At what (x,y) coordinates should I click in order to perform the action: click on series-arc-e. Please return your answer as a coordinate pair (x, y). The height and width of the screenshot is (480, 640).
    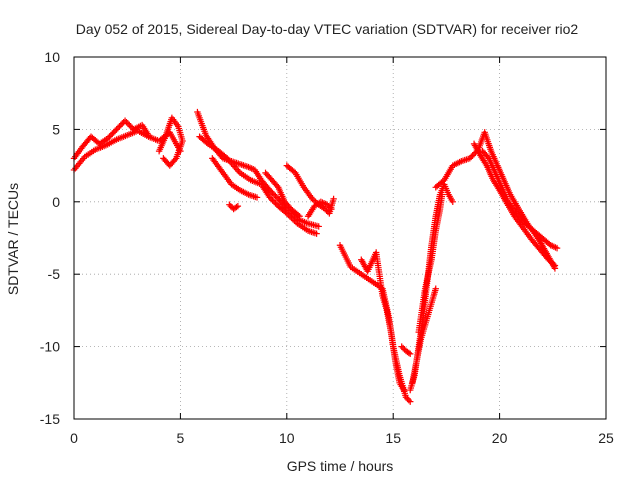
    Looking at the image, I should click on (258, 185).